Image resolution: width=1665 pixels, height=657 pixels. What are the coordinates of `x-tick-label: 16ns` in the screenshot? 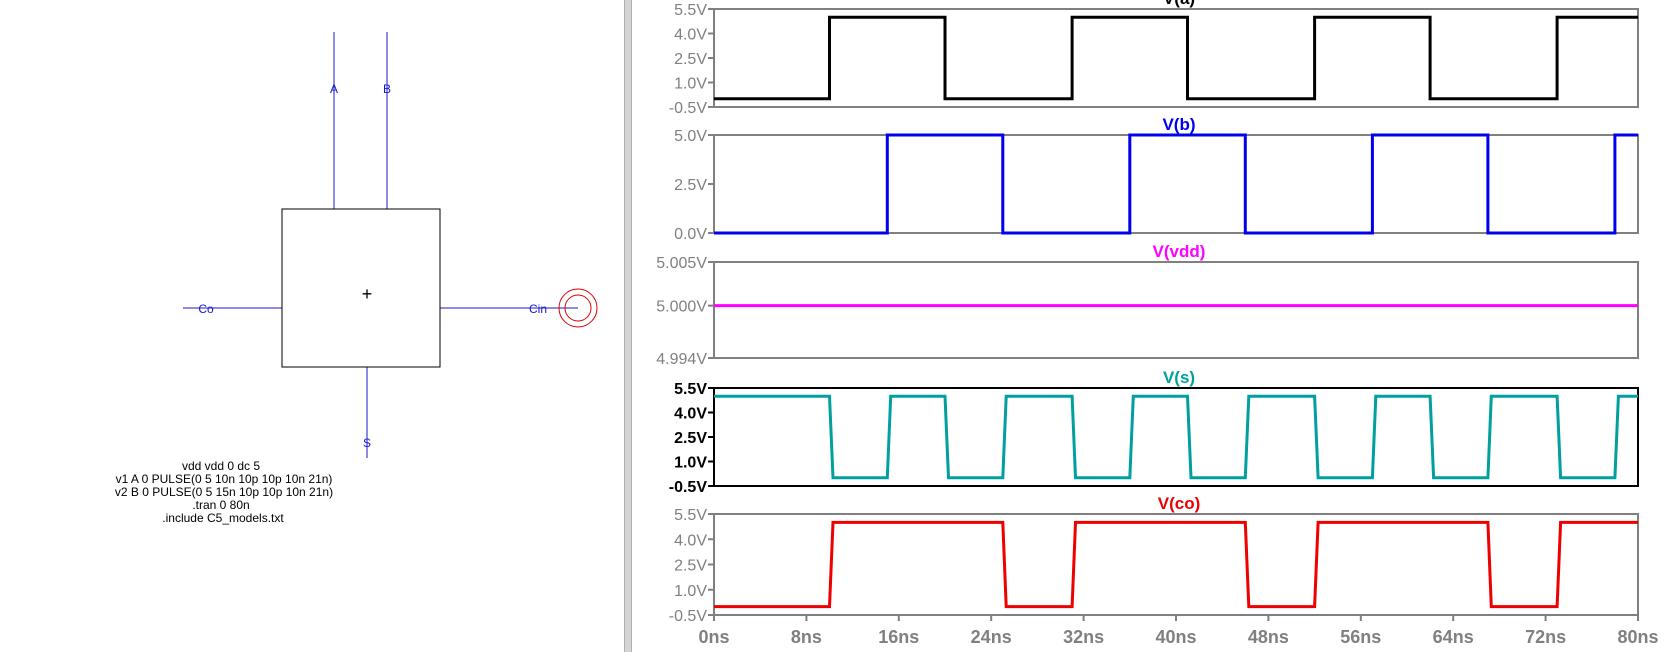 It's located at (898, 637).